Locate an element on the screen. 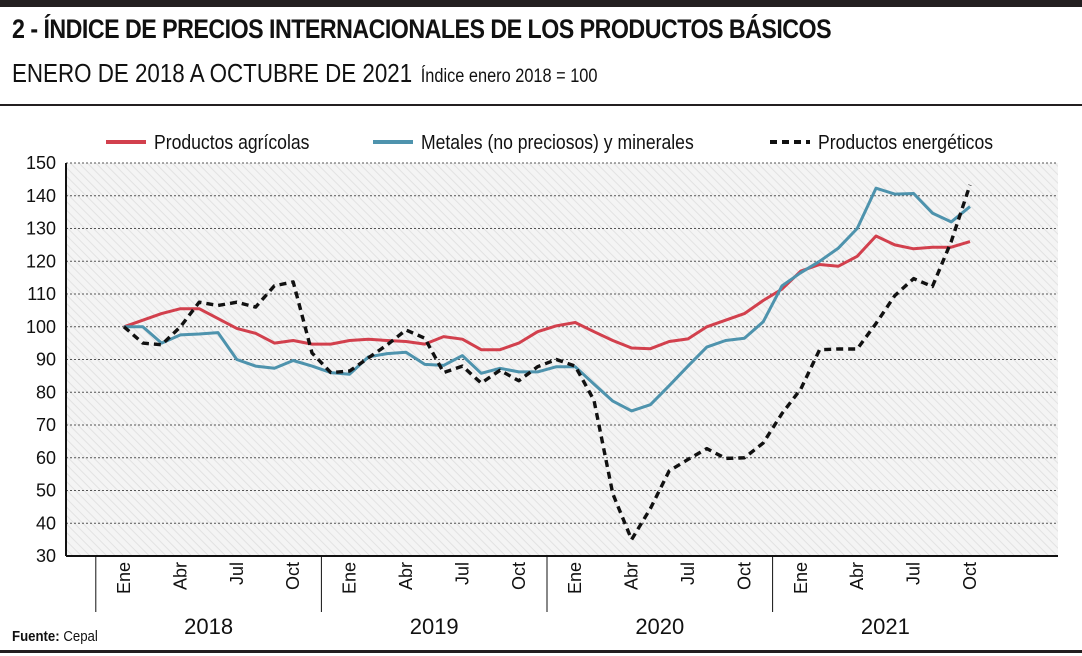 The image size is (1082, 656). y-tick-label: 130 is located at coordinates (41, 229).